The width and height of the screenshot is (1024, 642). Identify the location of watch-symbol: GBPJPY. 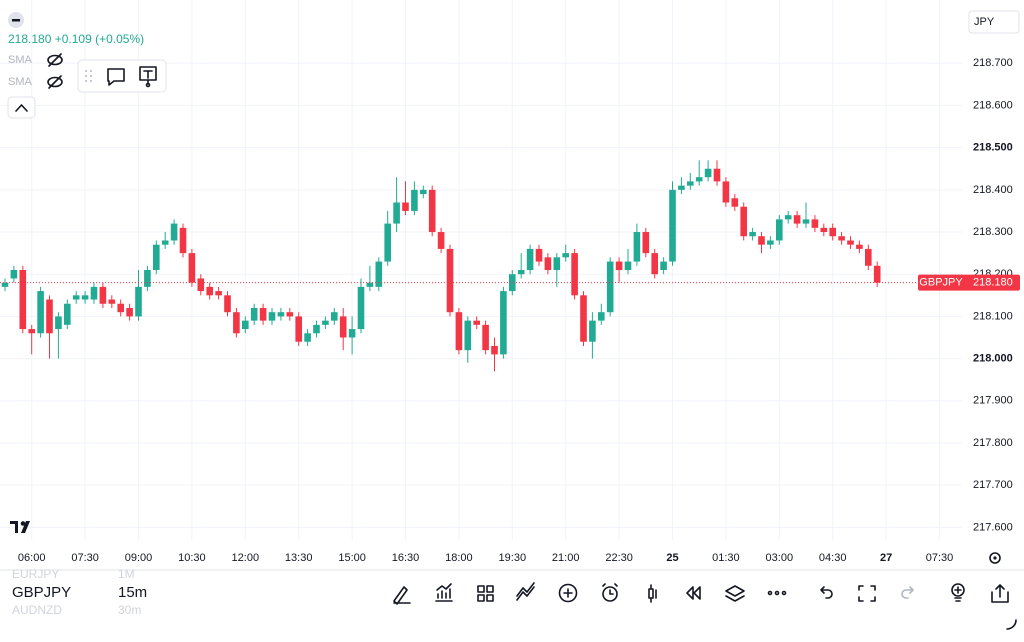
(41, 592).